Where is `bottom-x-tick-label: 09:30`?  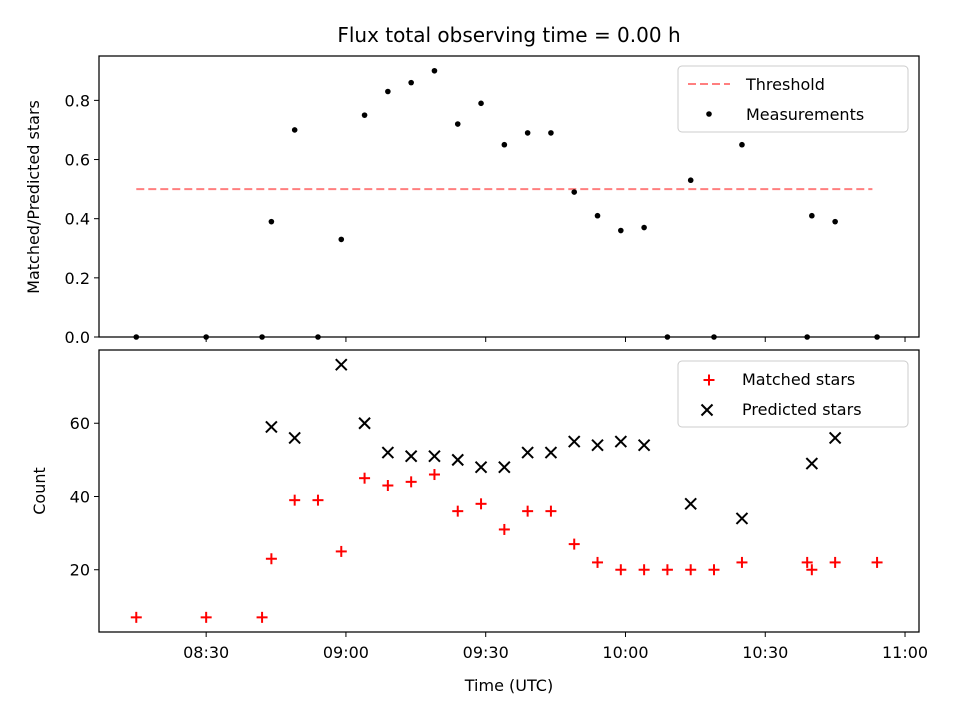 bottom-x-tick-label: 09:30 is located at coordinates (486, 652).